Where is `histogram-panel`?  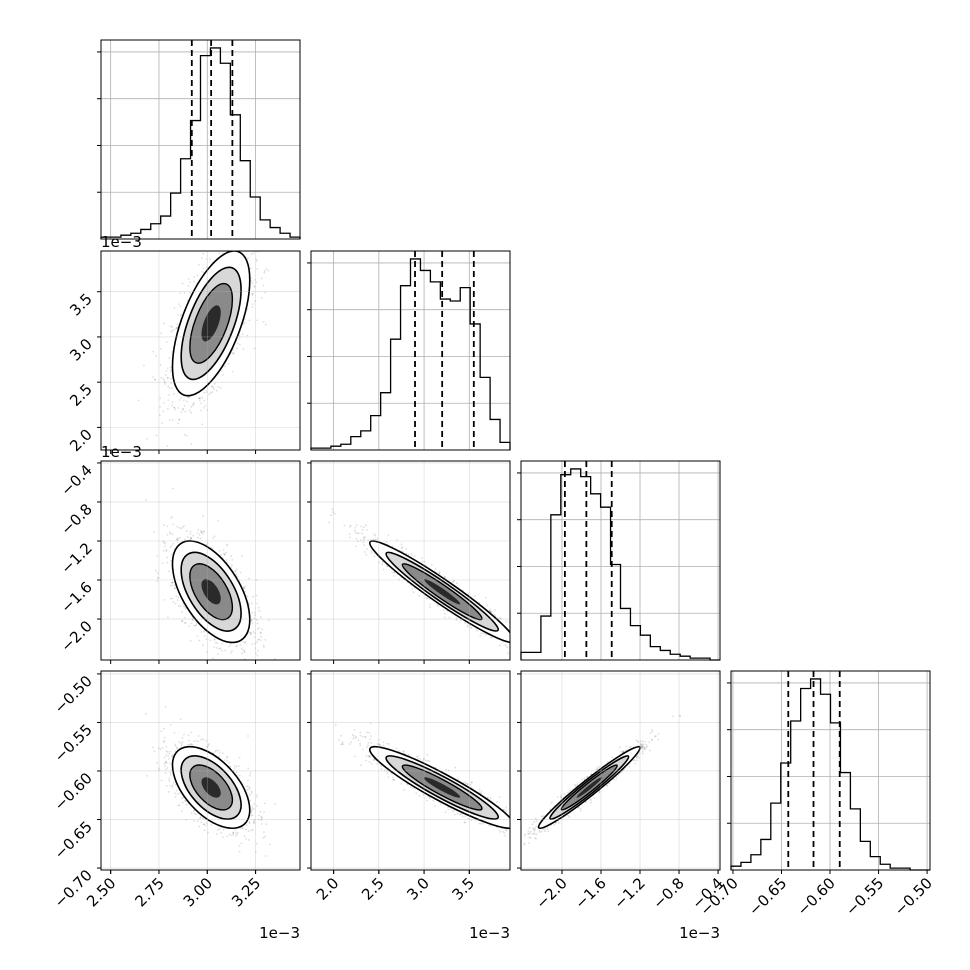
histogram-panel is located at coordinates (409, 350).